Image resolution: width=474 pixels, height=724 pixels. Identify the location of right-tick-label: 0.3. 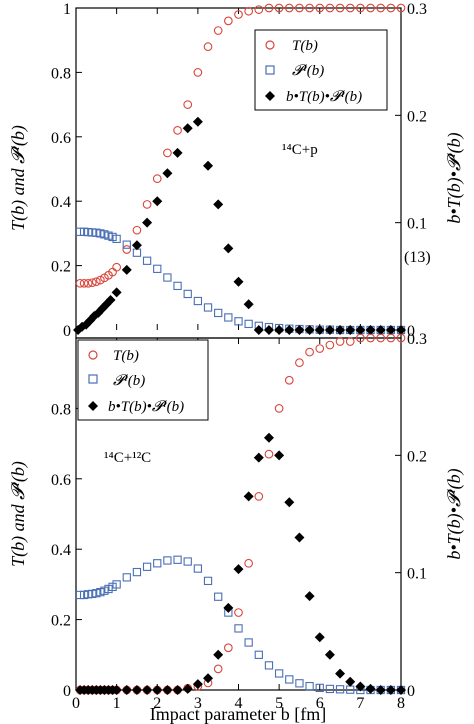
(417, 339).